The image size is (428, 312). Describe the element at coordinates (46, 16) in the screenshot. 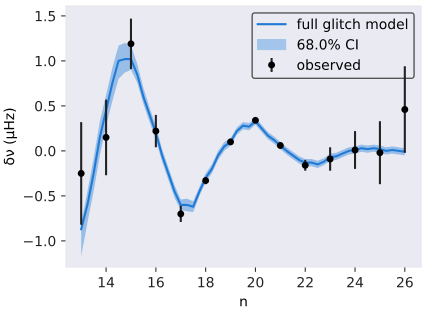

I see `y-tick-label: 1.5` at that location.